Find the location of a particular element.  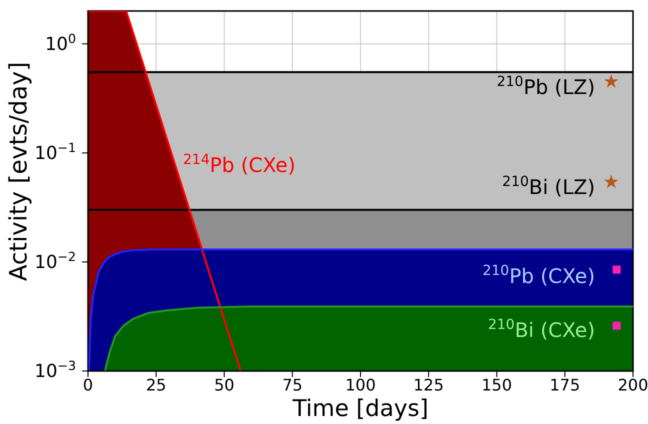

x-tick-label: 0 is located at coordinates (88, 384).